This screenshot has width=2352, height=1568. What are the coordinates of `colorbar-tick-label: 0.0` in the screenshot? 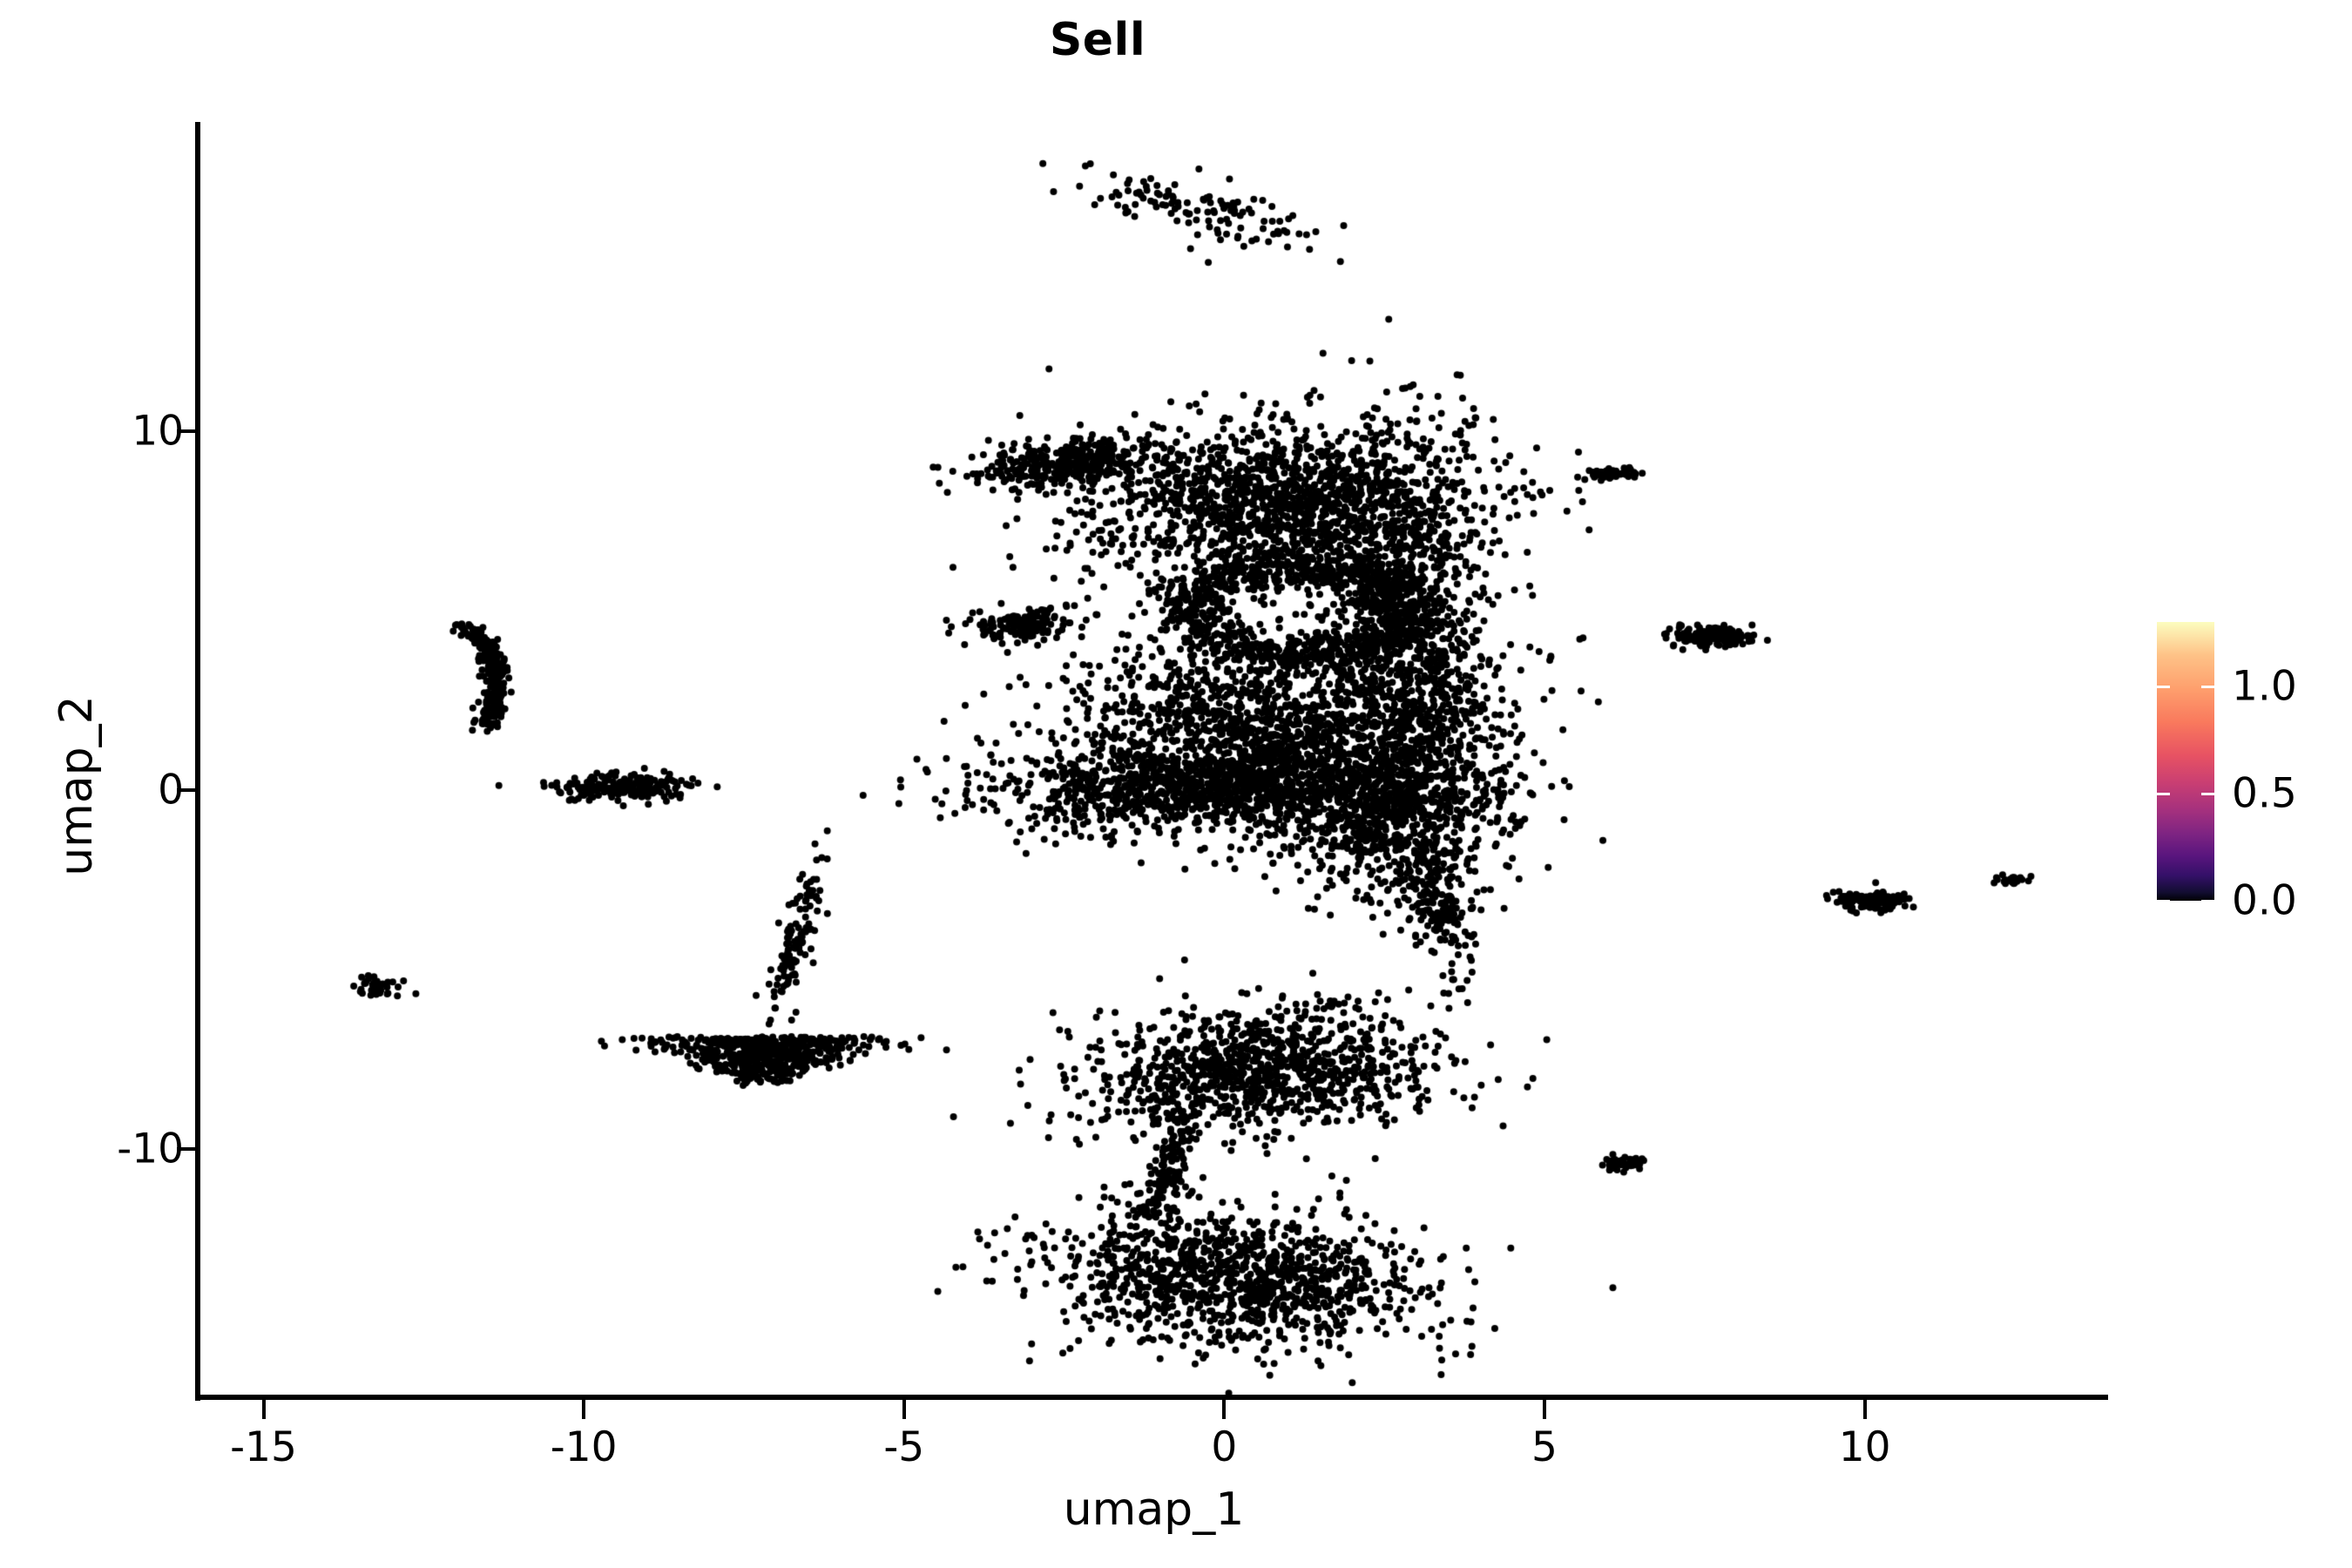 It's located at (2264, 900).